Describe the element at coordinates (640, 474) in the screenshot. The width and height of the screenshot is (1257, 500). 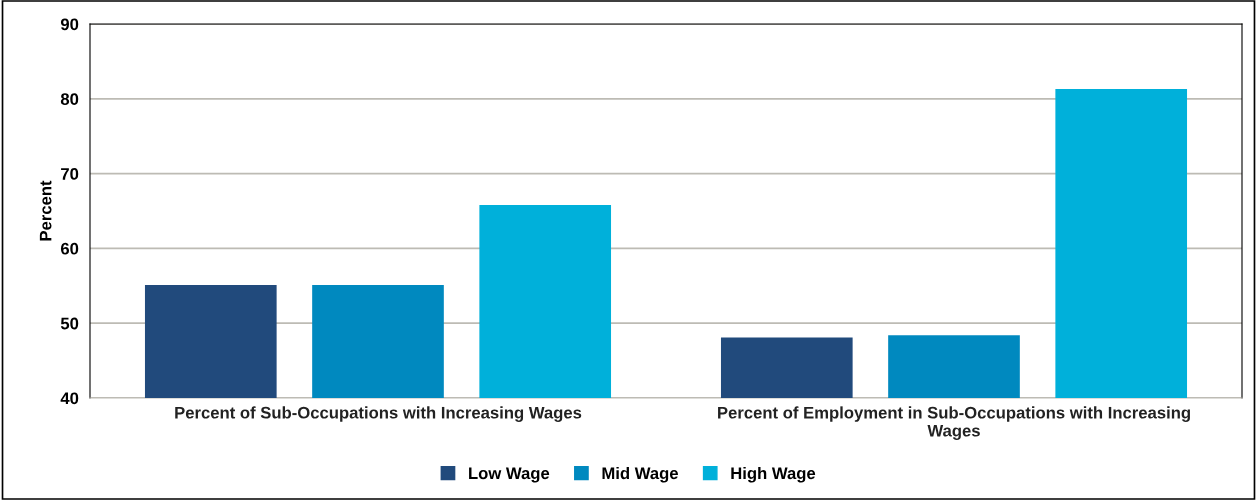
I see `legend-label: Mid Wage` at that location.